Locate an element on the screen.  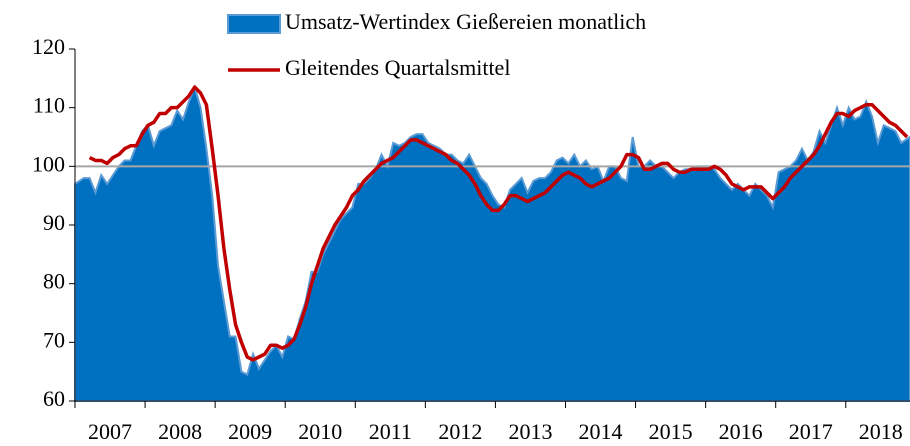
x-tick-label: 2018 is located at coordinates (881, 431).